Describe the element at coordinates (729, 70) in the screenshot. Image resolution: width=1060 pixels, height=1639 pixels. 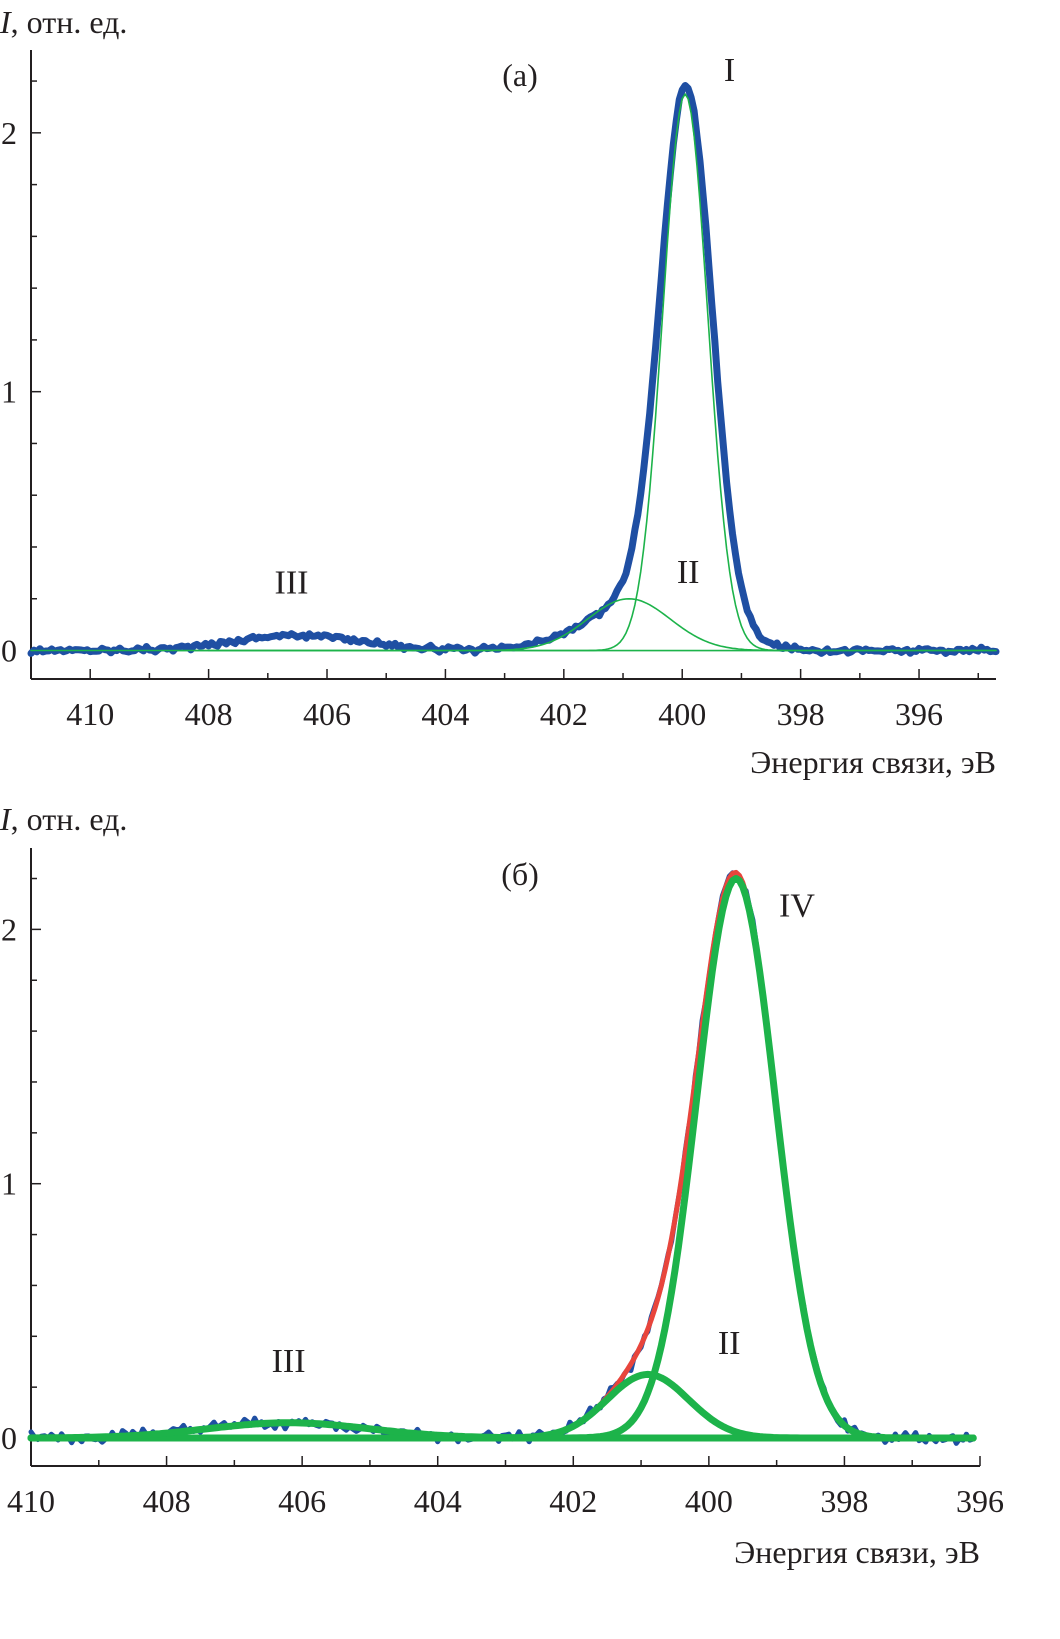
I see `peak-label-i: I` at that location.